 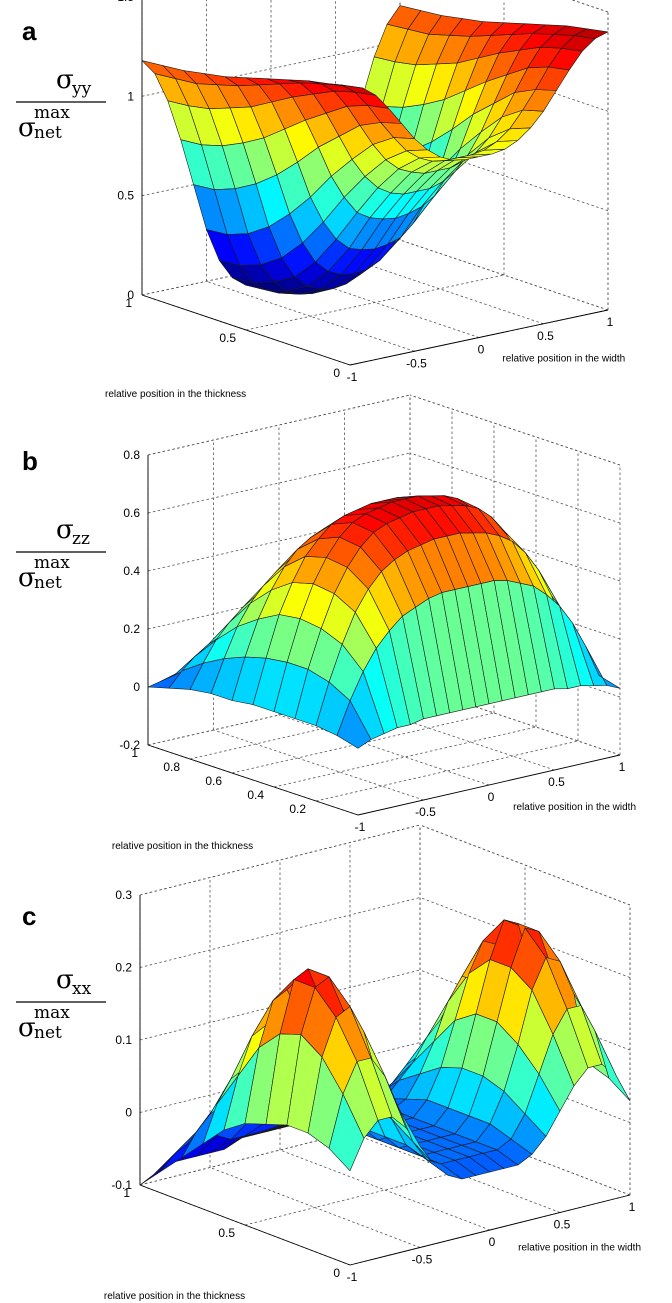 I want to click on z-tick-label: 0.5, so click(x=125, y=196).